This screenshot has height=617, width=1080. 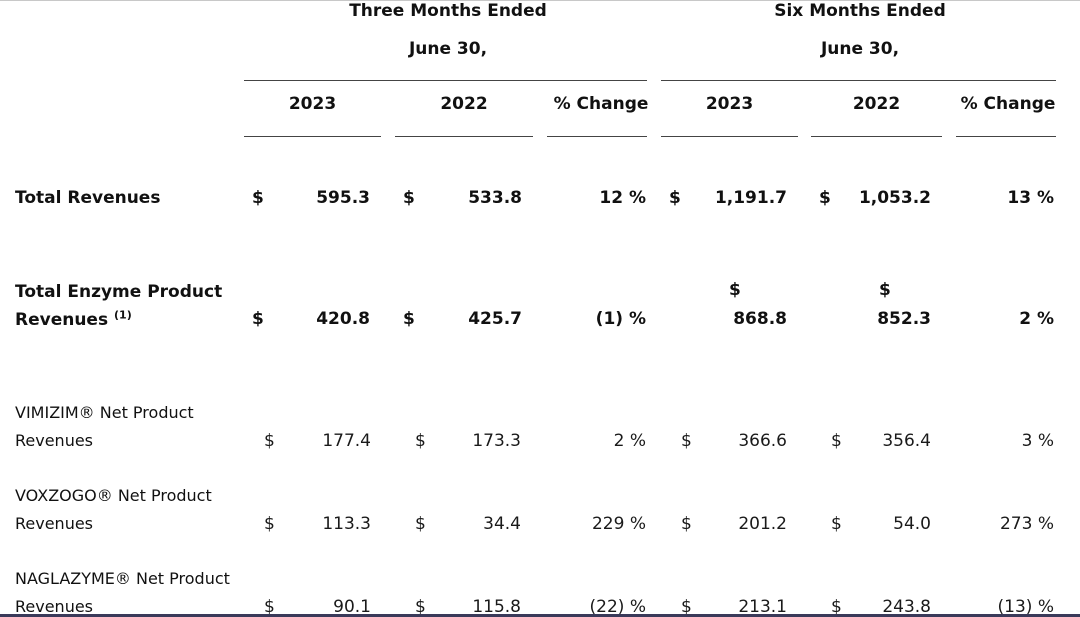 What do you see at coordinates (629, 441) in the screenshot?
I see `value-q-change: 2 %` at bounding box center [629, 441].